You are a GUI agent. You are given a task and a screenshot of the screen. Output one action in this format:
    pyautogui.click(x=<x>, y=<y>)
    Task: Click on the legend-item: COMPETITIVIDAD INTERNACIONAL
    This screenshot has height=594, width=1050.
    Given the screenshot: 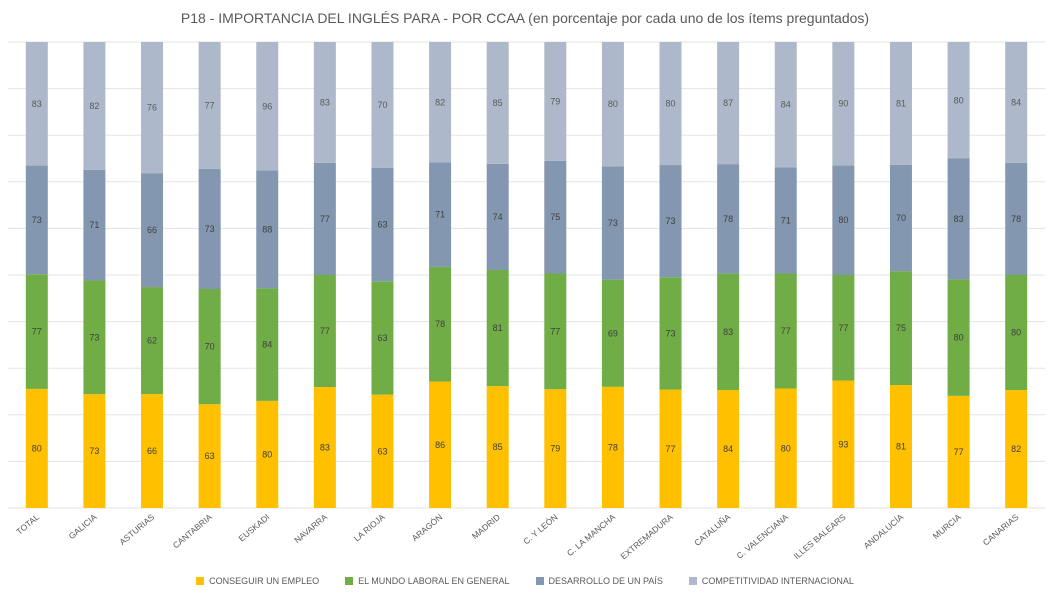 What is the action you would take?
    pyautogui.click(x=771, y=581)
    